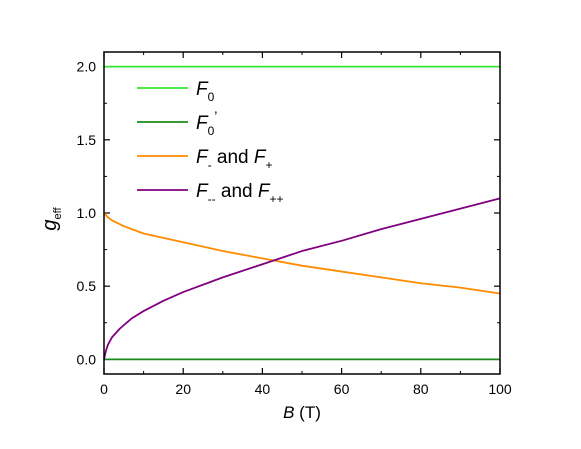 This screenshot has height=449, width=581. I want to click on x-tick-label: 0, so click(104, 389).